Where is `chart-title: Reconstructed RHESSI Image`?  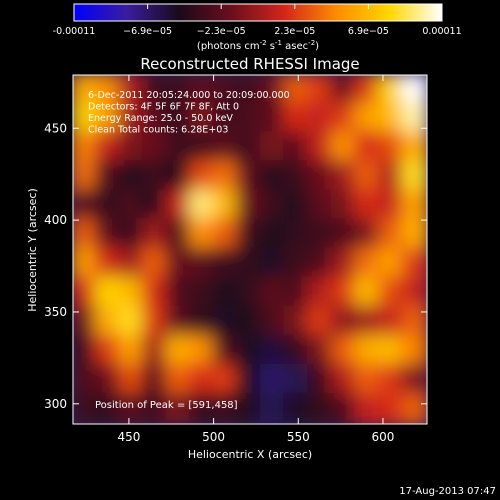 chart-title: Reconstructed RHESSI Image is located at coordinates (249, 64).